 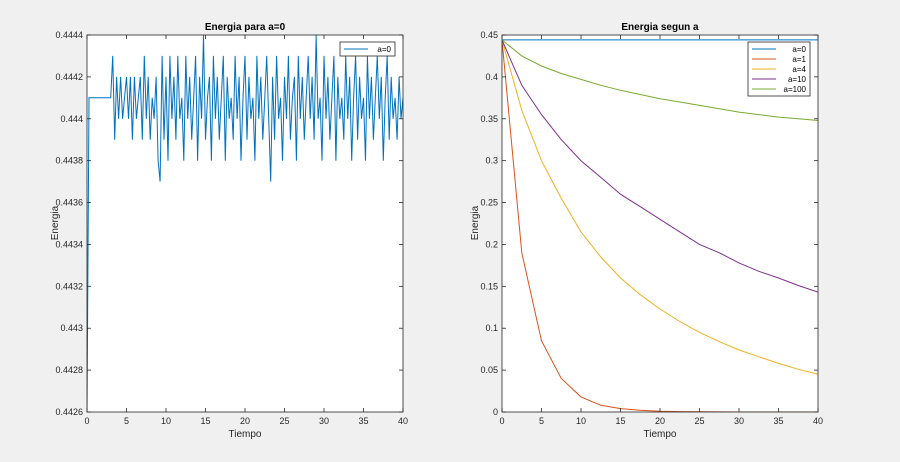 I want to click on y-tick-label: 0.2, so click(x=491, y=244).